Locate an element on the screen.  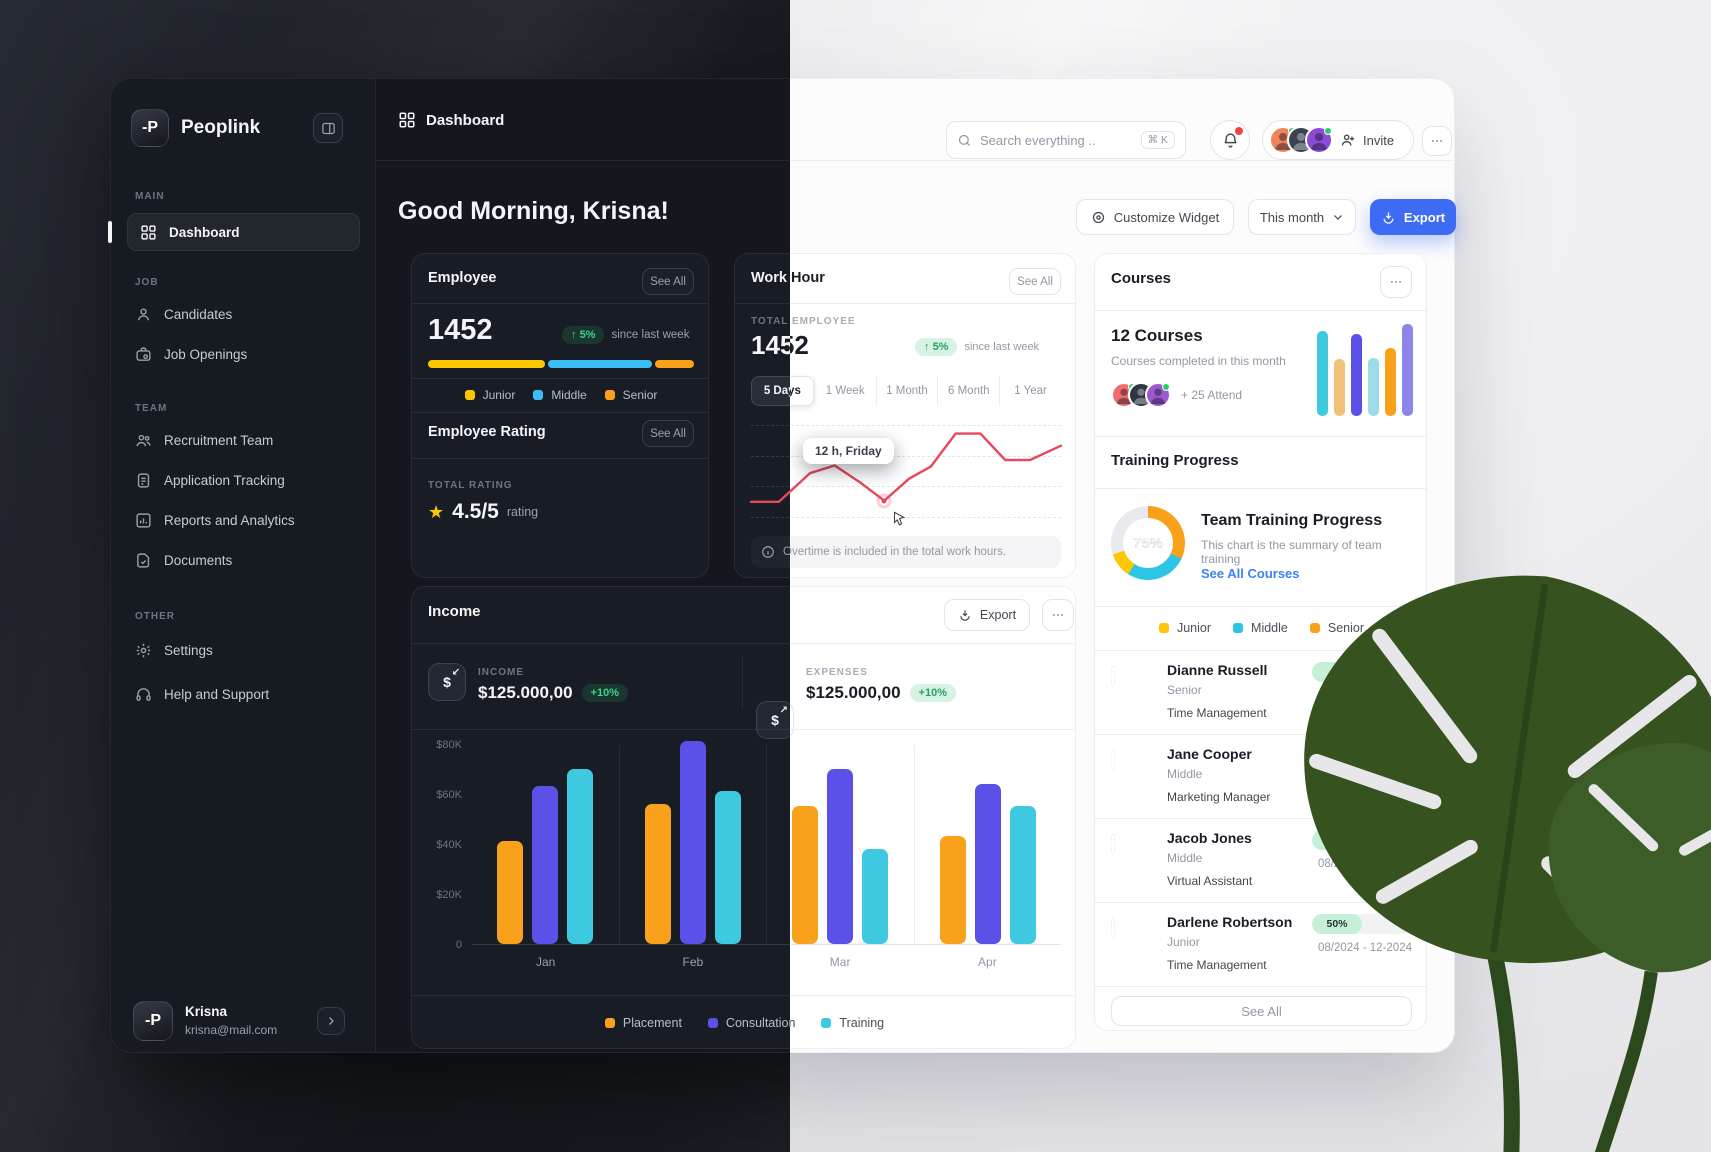
sidebar-collapse-button is located at coordinates (328, 128).